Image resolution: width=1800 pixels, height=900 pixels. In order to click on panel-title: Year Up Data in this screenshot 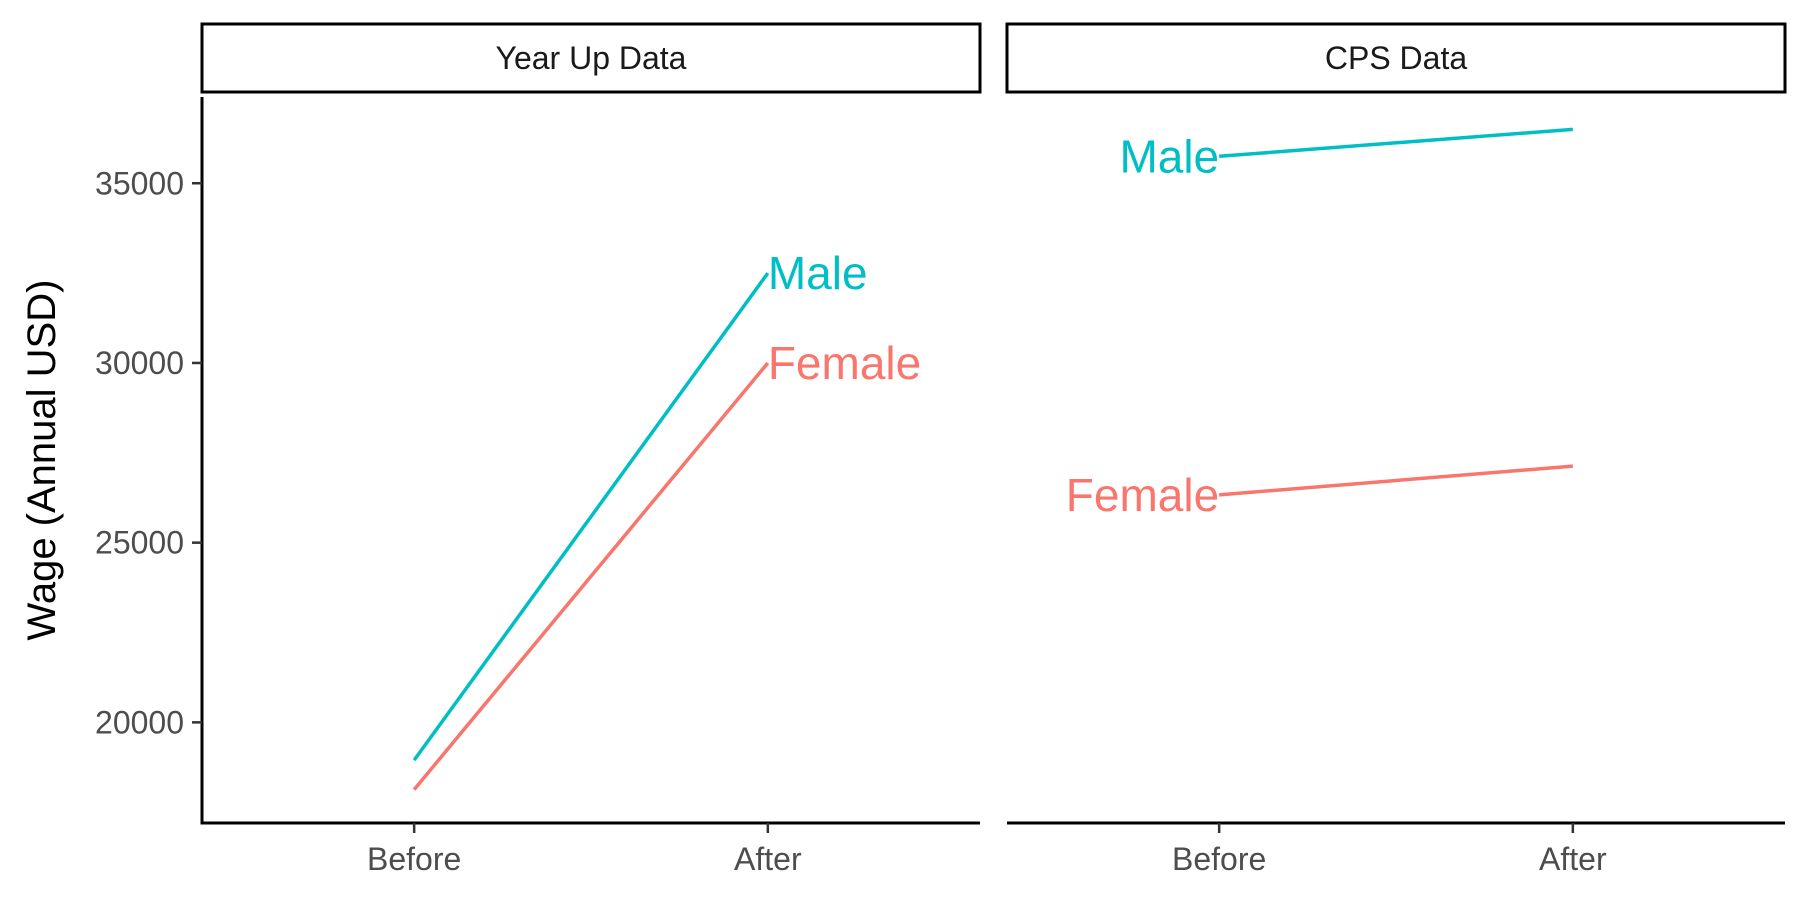, I will do `click(591, 58)`.